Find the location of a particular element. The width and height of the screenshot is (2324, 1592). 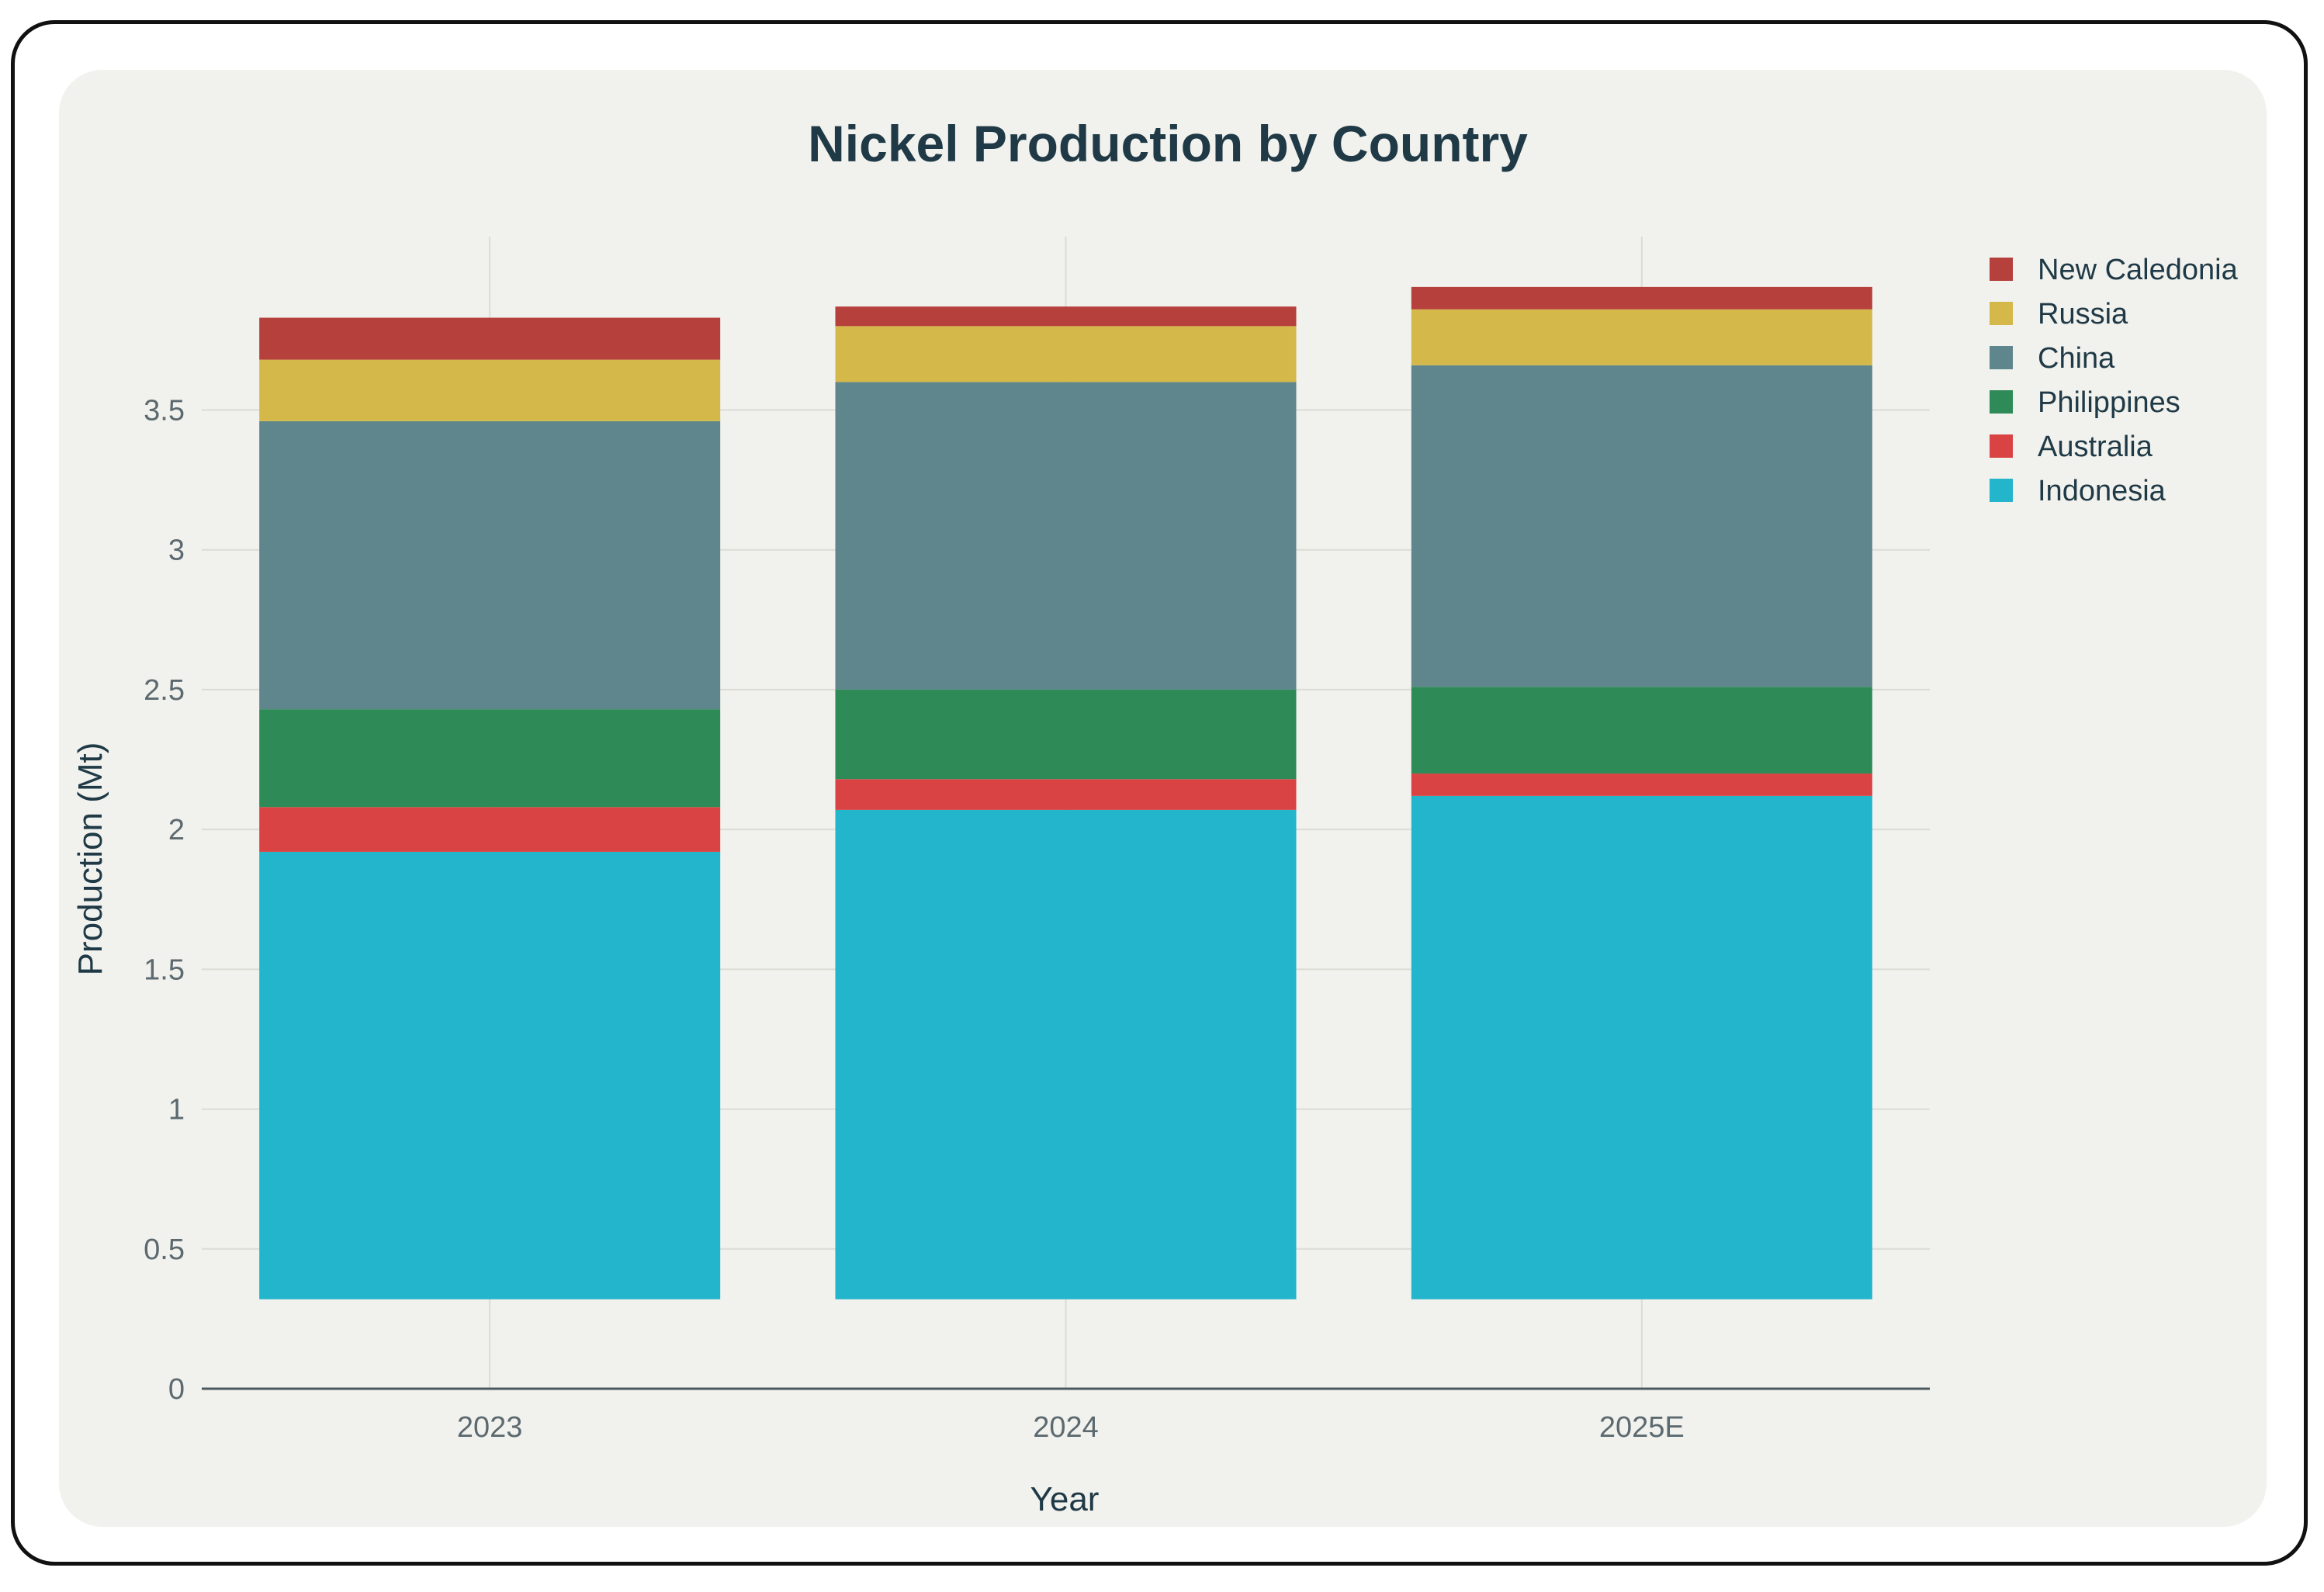

y-tick-label: 2 is located at coordinates (176, 830).